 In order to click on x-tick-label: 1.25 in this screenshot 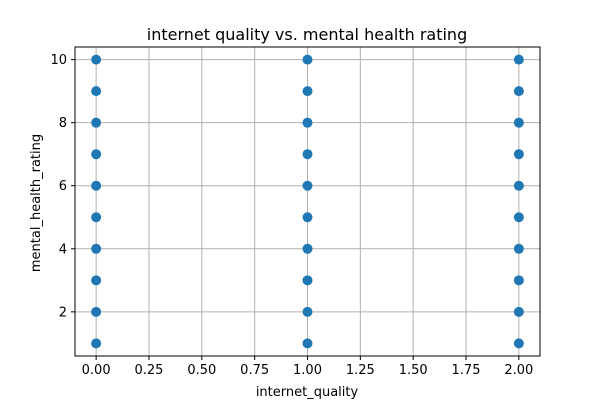, I will do `click(360, 370)`.